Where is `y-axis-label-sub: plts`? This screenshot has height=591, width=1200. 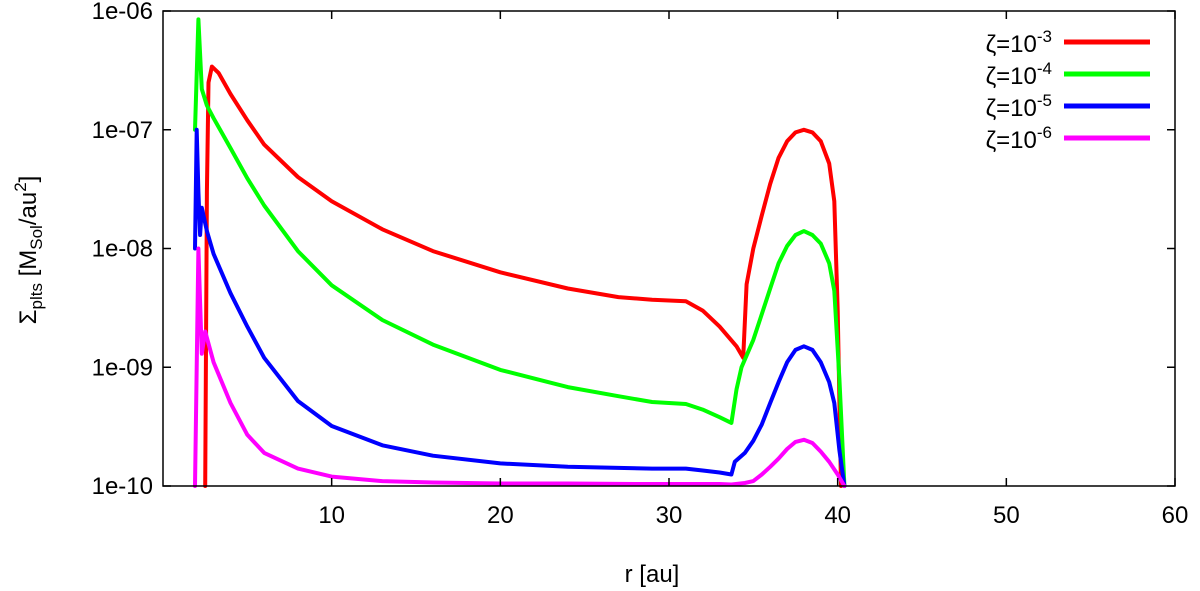 y-axis-label-sub: plts is located at coordinates (36, 296).